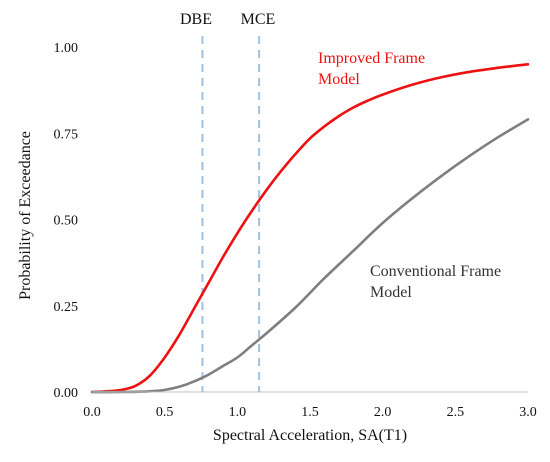  I want to click on y-tick-label: 0.00, so click(66, 393).